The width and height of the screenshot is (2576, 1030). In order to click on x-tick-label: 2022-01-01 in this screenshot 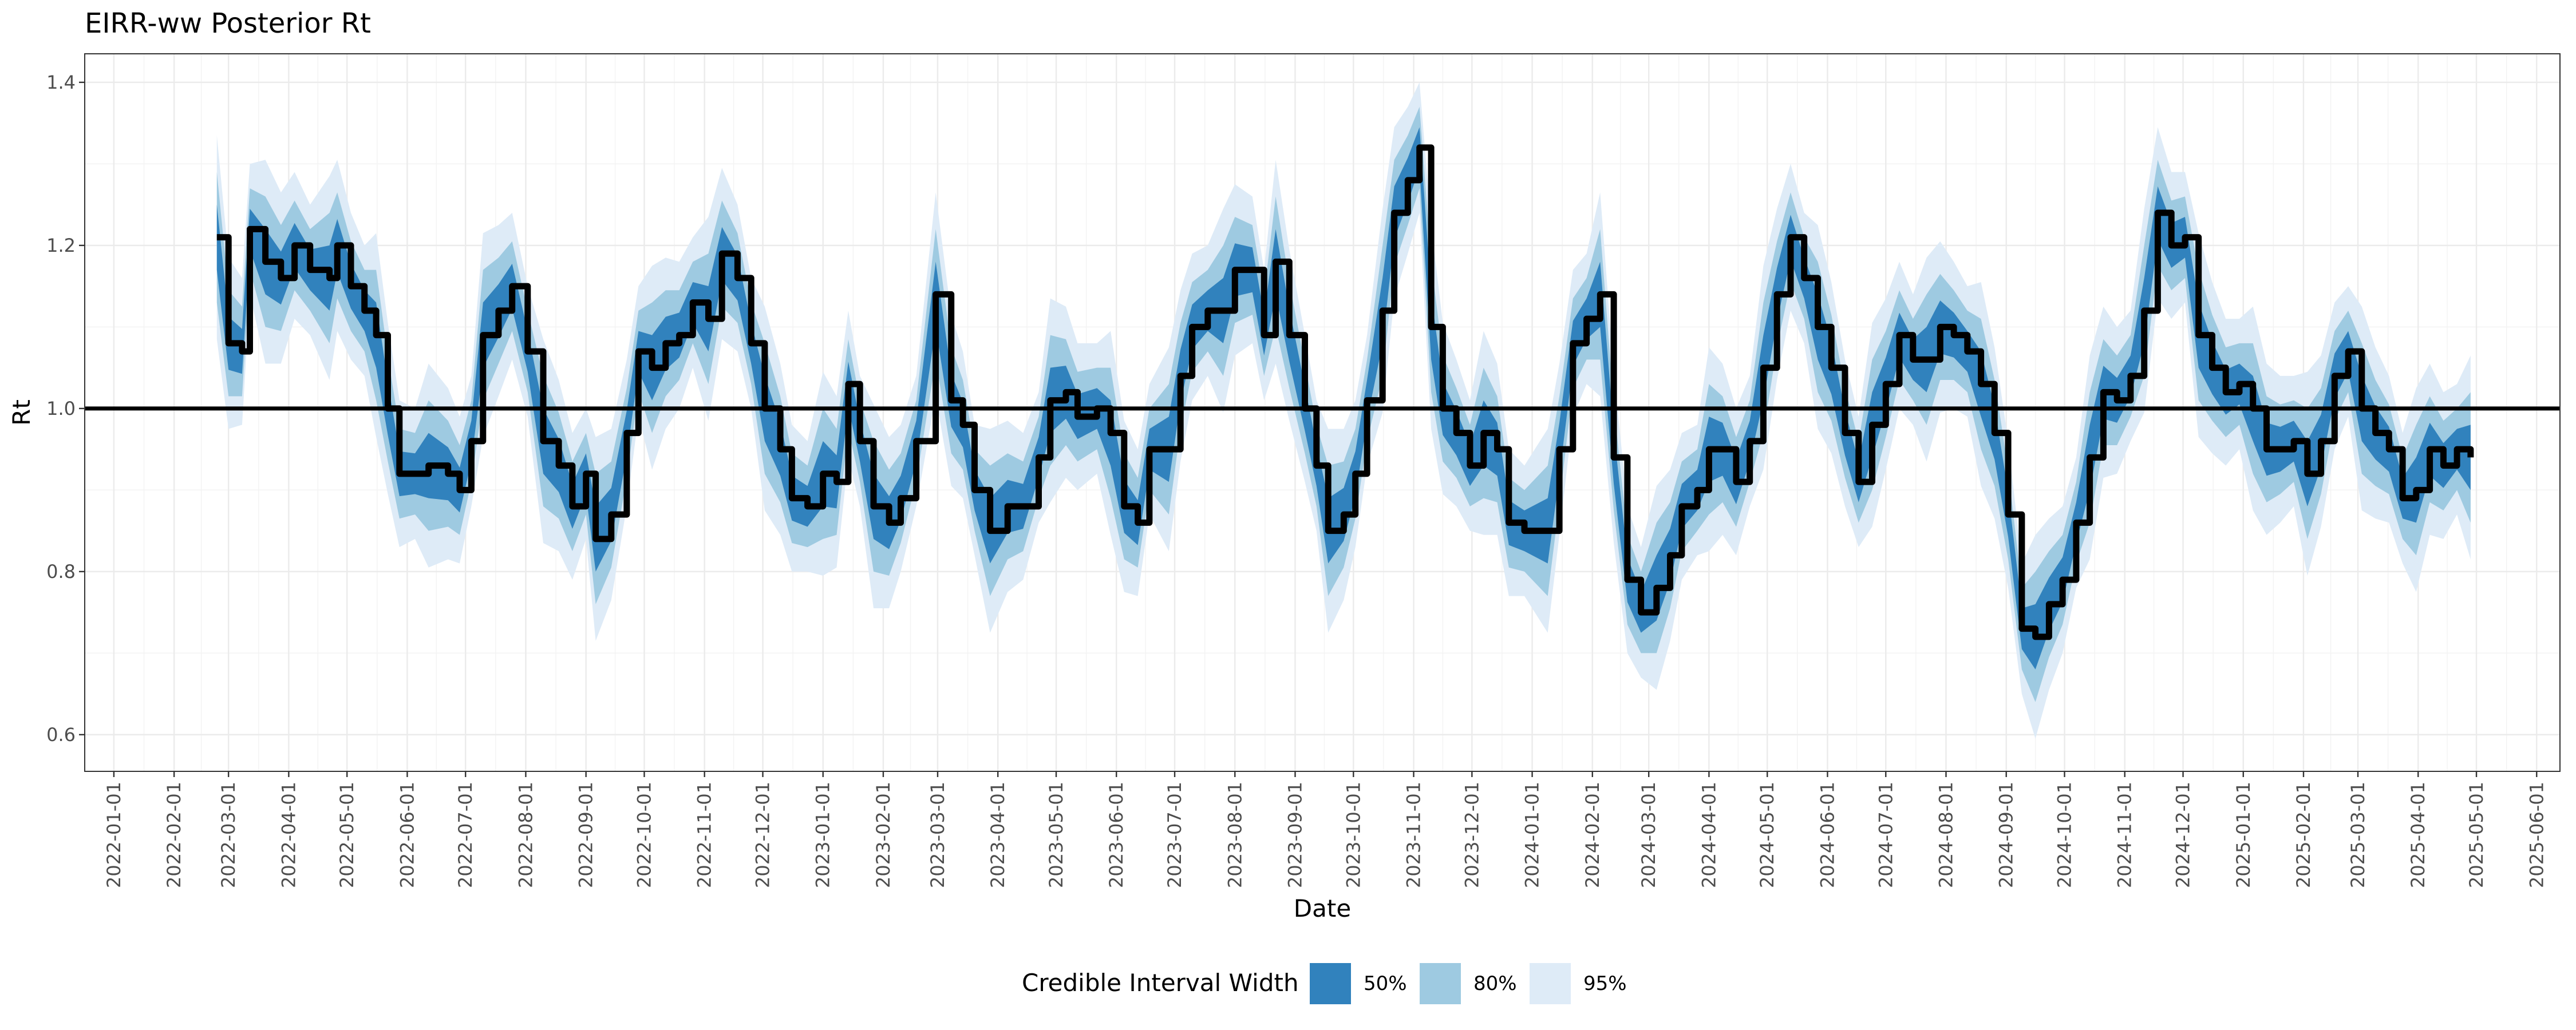, I will do `click(114, 835)`.